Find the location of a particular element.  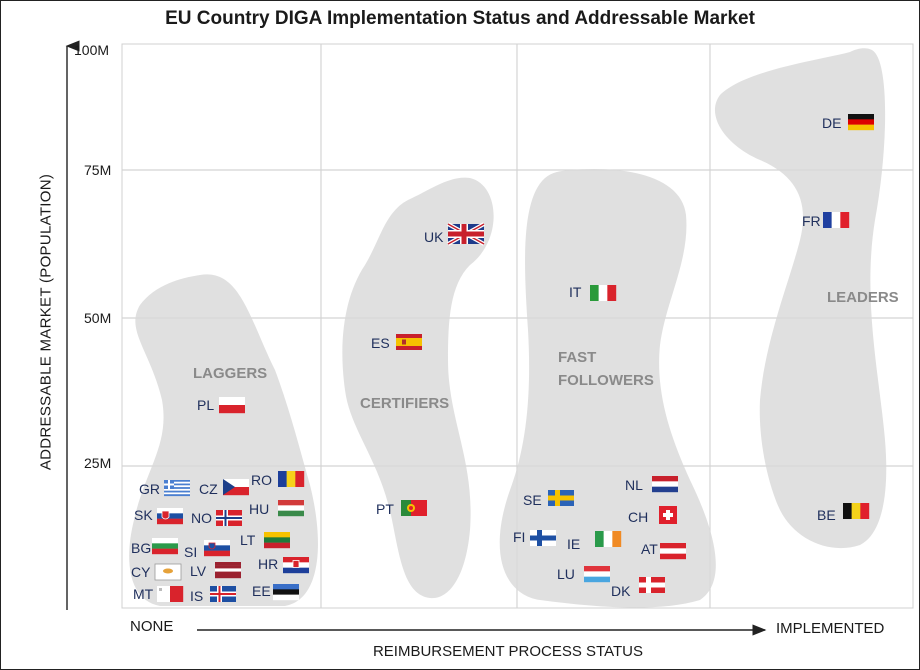

country-code-label: EE is located at coordinates (261, 591).